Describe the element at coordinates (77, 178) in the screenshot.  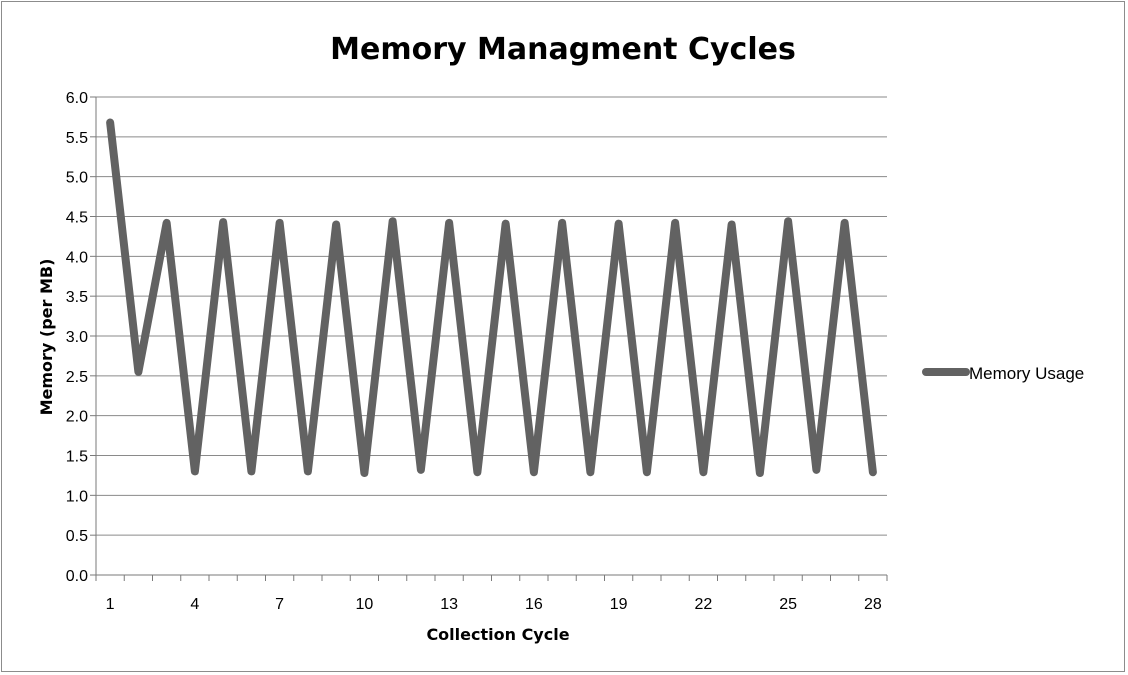
I see `y-tick-label: 5.0` at that location.